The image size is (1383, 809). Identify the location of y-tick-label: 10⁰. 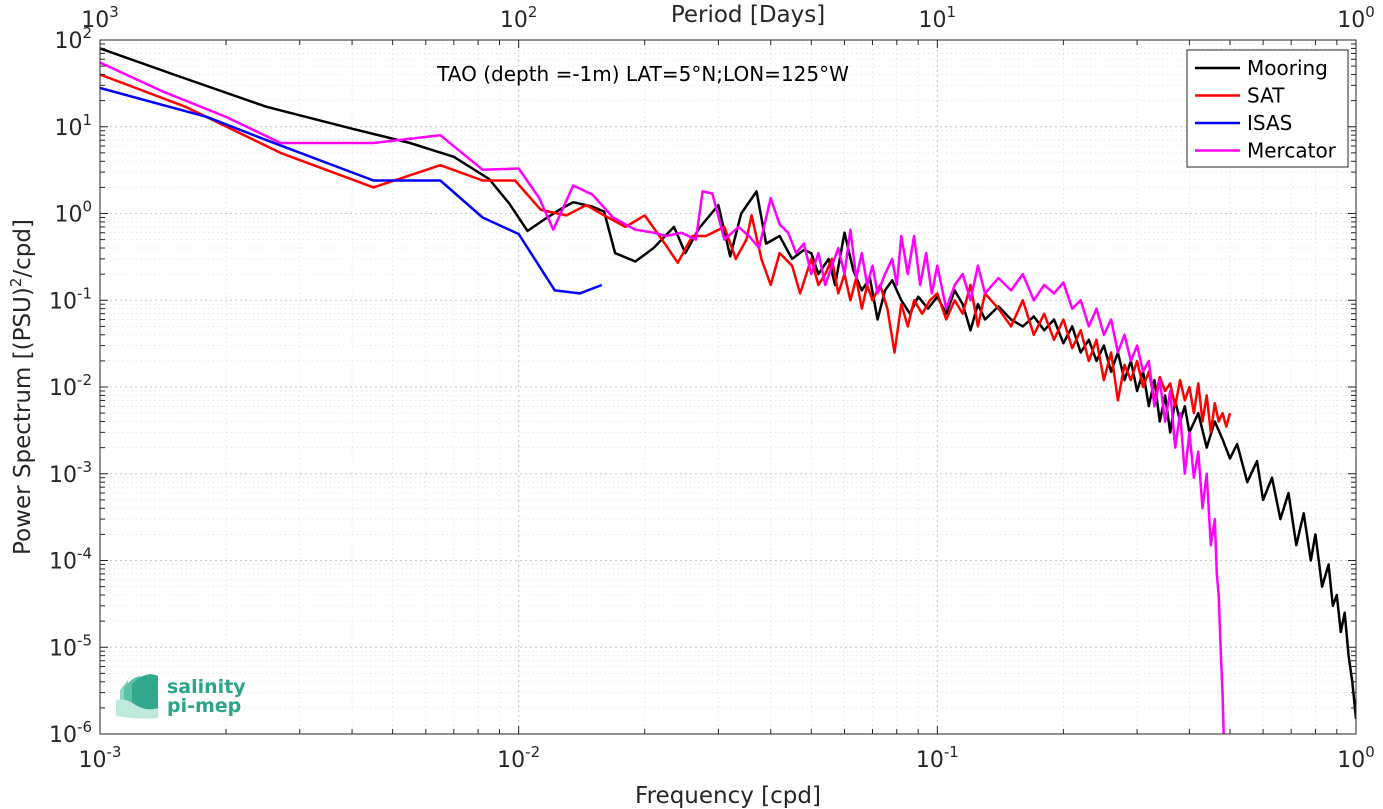
(73, 213).